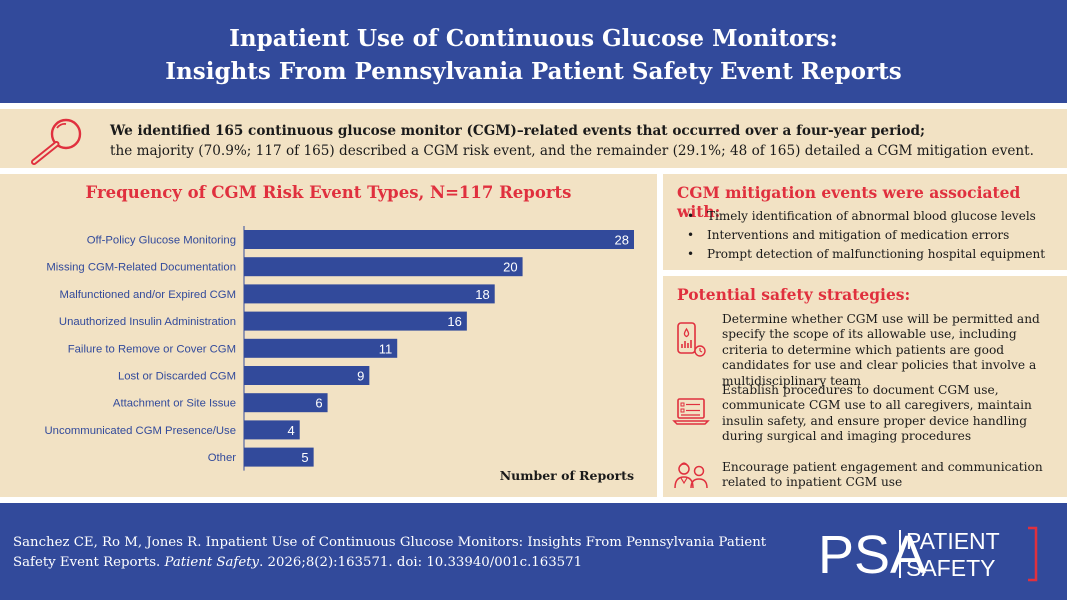  I want to click on category-tick-label: Malfunctioned and/or Expired CGM, so click(148, 295).